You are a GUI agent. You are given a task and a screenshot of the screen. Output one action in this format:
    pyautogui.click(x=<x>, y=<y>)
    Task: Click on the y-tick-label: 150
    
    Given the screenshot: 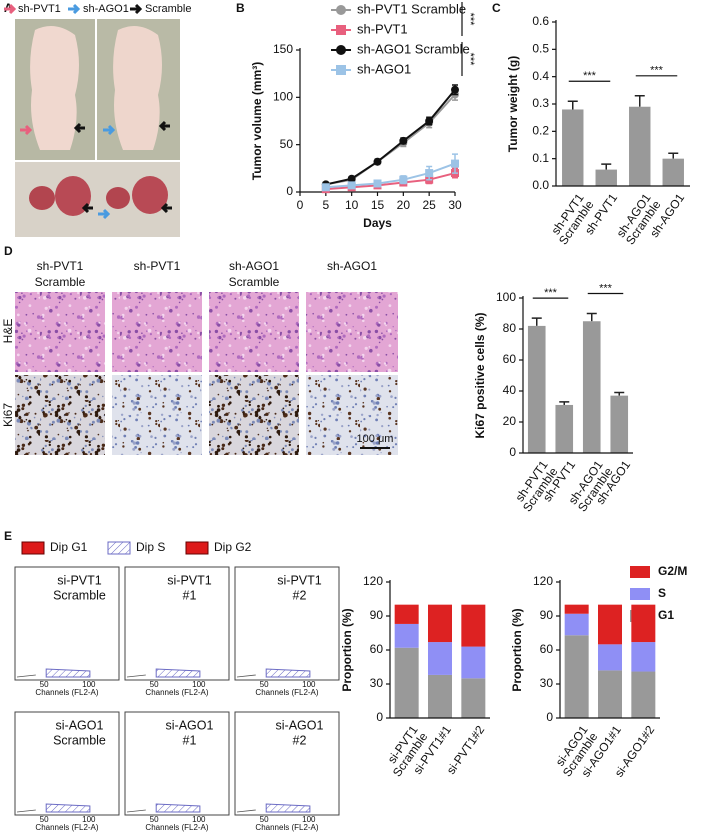 What is the action you would take?
    pyautogui.click(x=283, y=49)
    